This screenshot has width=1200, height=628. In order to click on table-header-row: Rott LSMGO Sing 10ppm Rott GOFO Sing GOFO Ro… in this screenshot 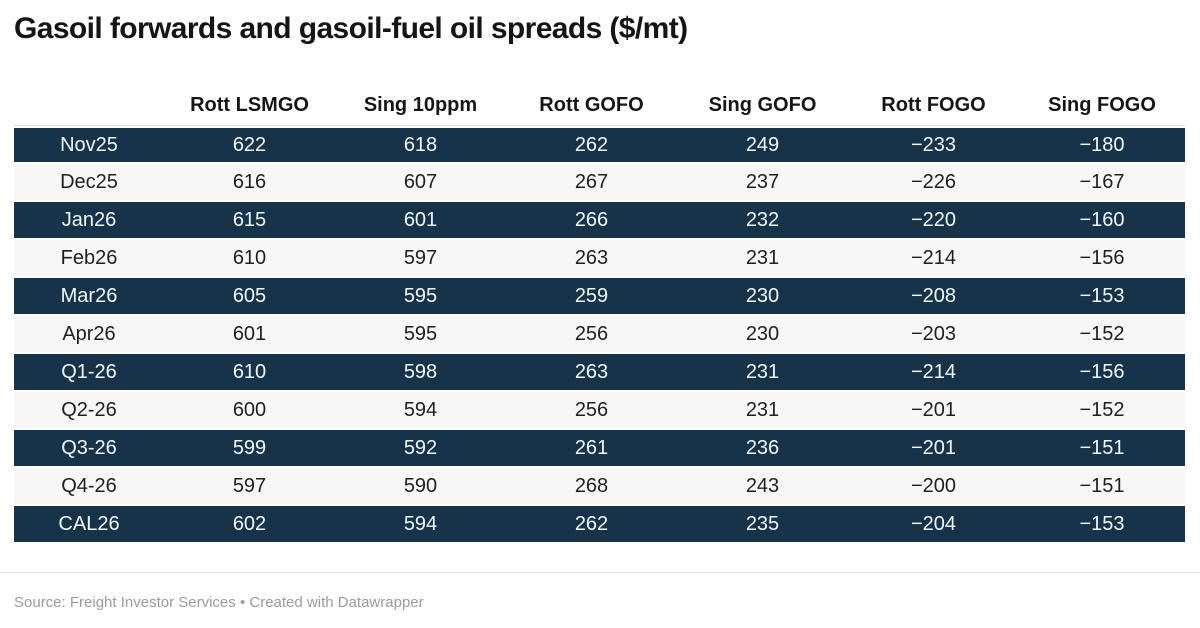, I will do `click(599, 106)`.